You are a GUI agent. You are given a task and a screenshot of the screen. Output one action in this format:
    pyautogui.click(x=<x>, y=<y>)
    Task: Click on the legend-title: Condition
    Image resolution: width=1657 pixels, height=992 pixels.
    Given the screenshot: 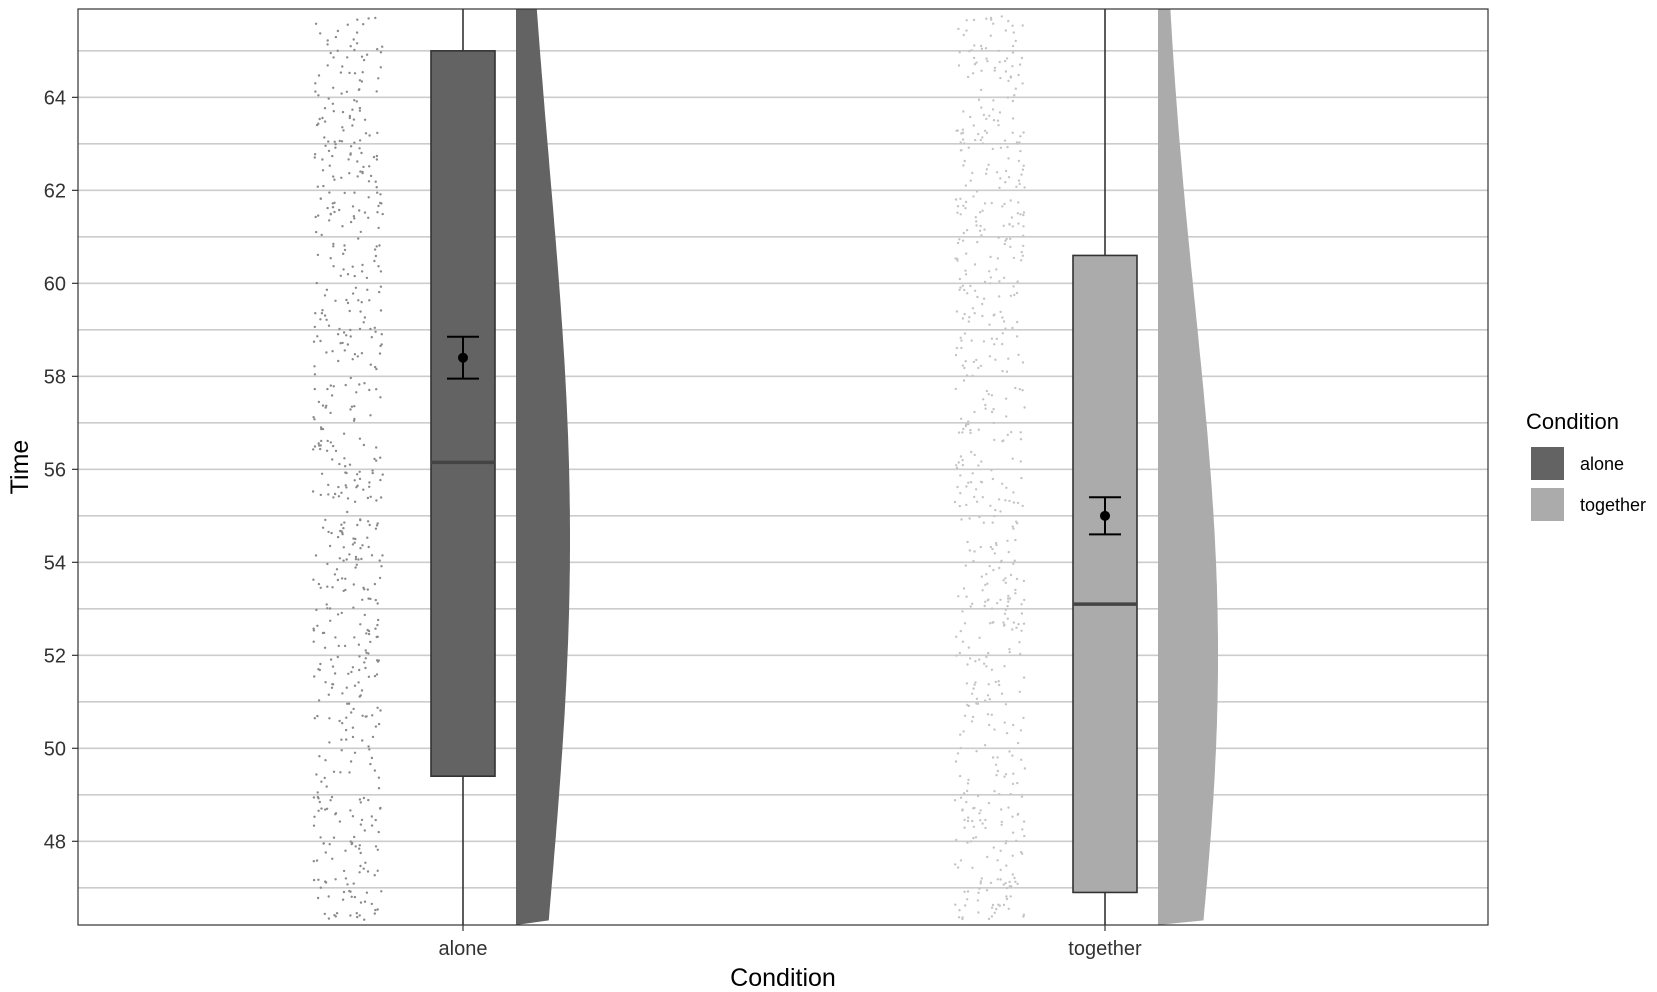 What is the action you would take?
    pyautogui.click(x=1572, y=421)
    